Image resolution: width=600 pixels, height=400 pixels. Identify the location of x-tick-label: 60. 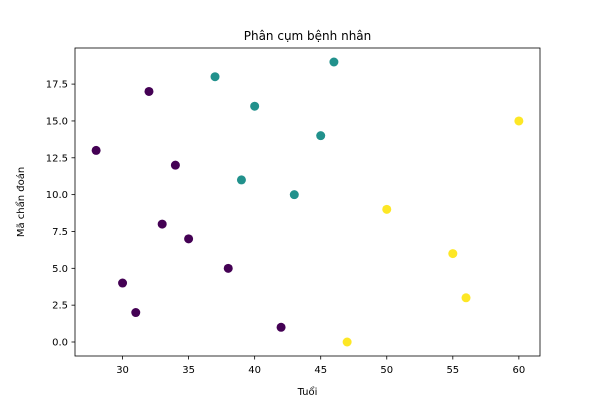
(518, 370).